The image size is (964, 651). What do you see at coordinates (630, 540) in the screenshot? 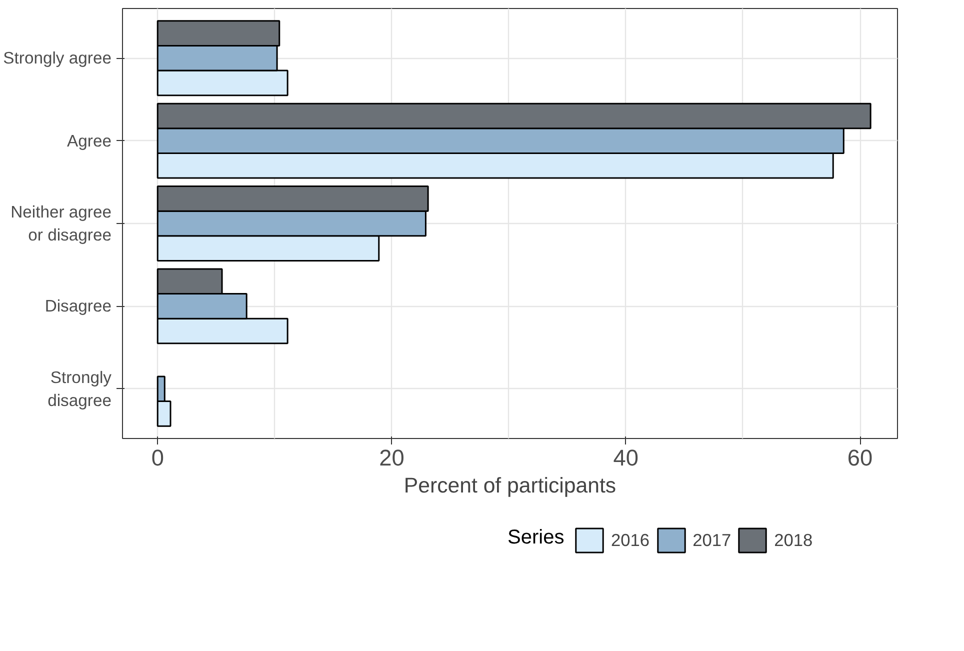
I see `legend-label: 2016` at bounding box center [630, 540].